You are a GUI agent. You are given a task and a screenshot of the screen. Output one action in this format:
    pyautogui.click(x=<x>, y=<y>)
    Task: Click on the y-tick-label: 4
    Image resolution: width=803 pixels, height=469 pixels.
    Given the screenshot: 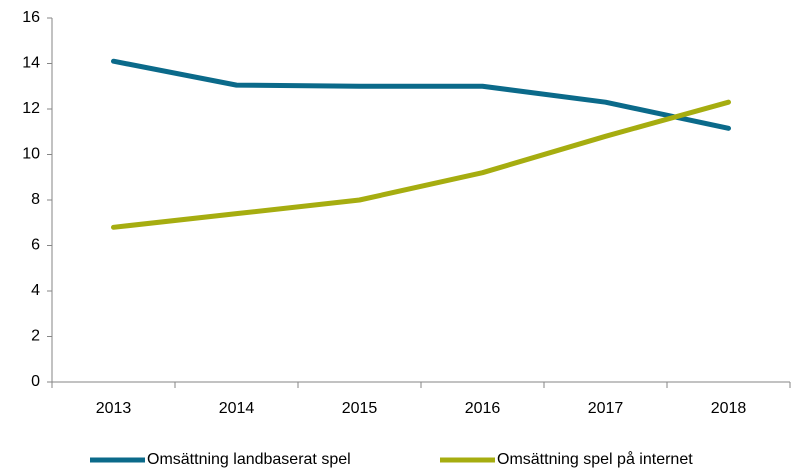 What is the action you would take?
    pyautogui.click(x=35, y=290)
    